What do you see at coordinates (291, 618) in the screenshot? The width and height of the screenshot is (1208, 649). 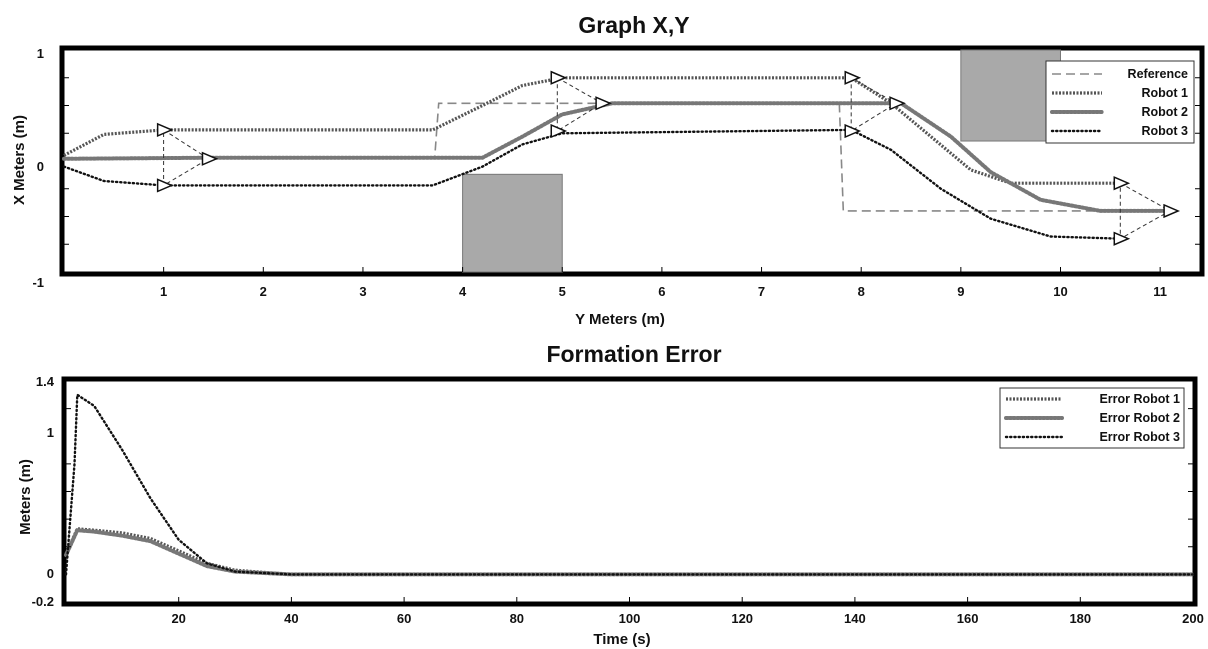 I see `chart2-xtick-label: 40` at bounding box center [291, 618].